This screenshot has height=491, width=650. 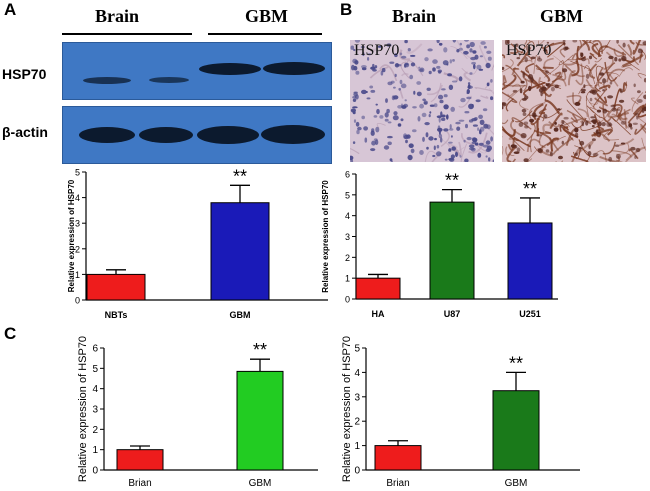 I want to click on c-left-tick-label: 6, so click(x=95, y=349).